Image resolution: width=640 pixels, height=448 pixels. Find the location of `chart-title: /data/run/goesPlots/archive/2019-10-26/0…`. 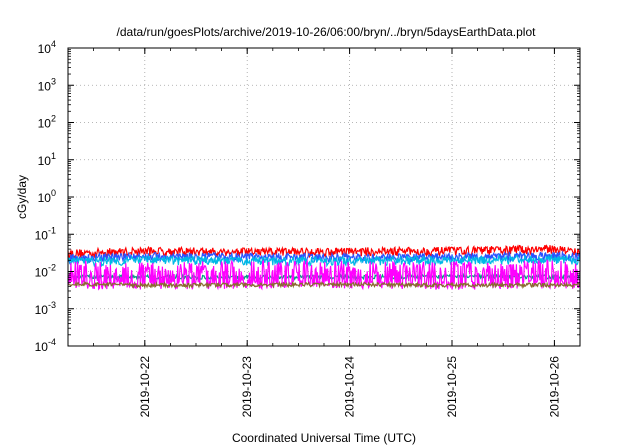

chart-title: /data/run/goesPlots/archive/2019-10-26/0… is located at coordinates (327, 32).